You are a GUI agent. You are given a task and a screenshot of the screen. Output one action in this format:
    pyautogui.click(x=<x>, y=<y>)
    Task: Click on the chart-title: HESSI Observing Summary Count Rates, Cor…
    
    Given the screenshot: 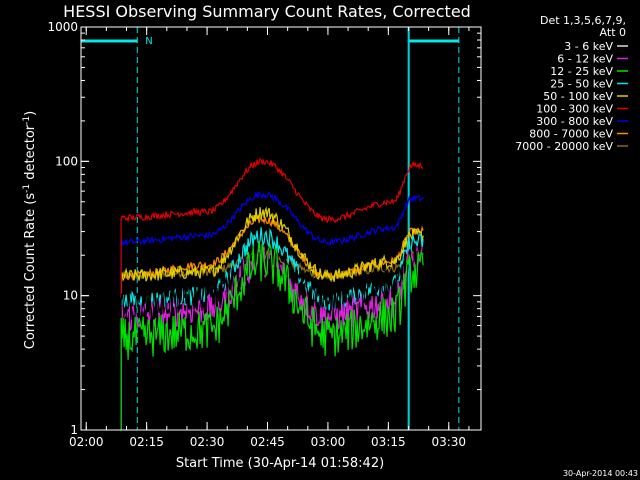 What is the action you would take?
    pyautogui.click(x=267, y=11)
    